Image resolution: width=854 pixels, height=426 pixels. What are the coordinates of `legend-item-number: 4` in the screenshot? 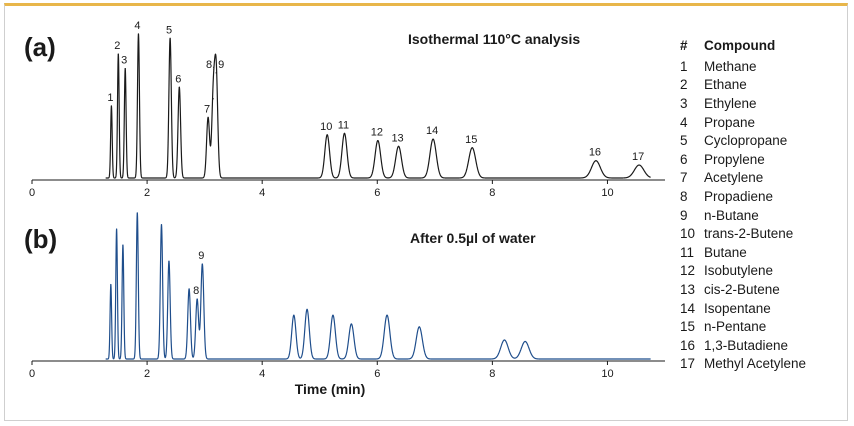 It's located at (684, 122).